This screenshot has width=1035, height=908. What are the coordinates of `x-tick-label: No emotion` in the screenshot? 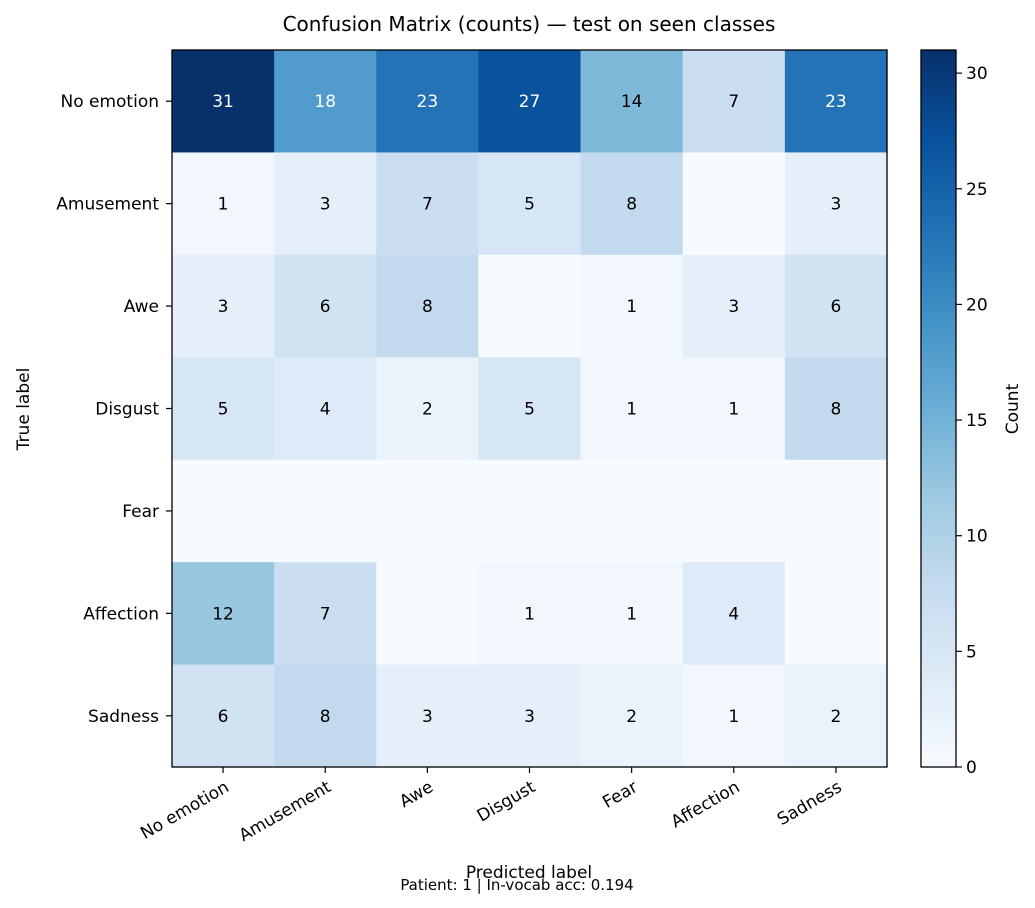 It's located at (184, 810).